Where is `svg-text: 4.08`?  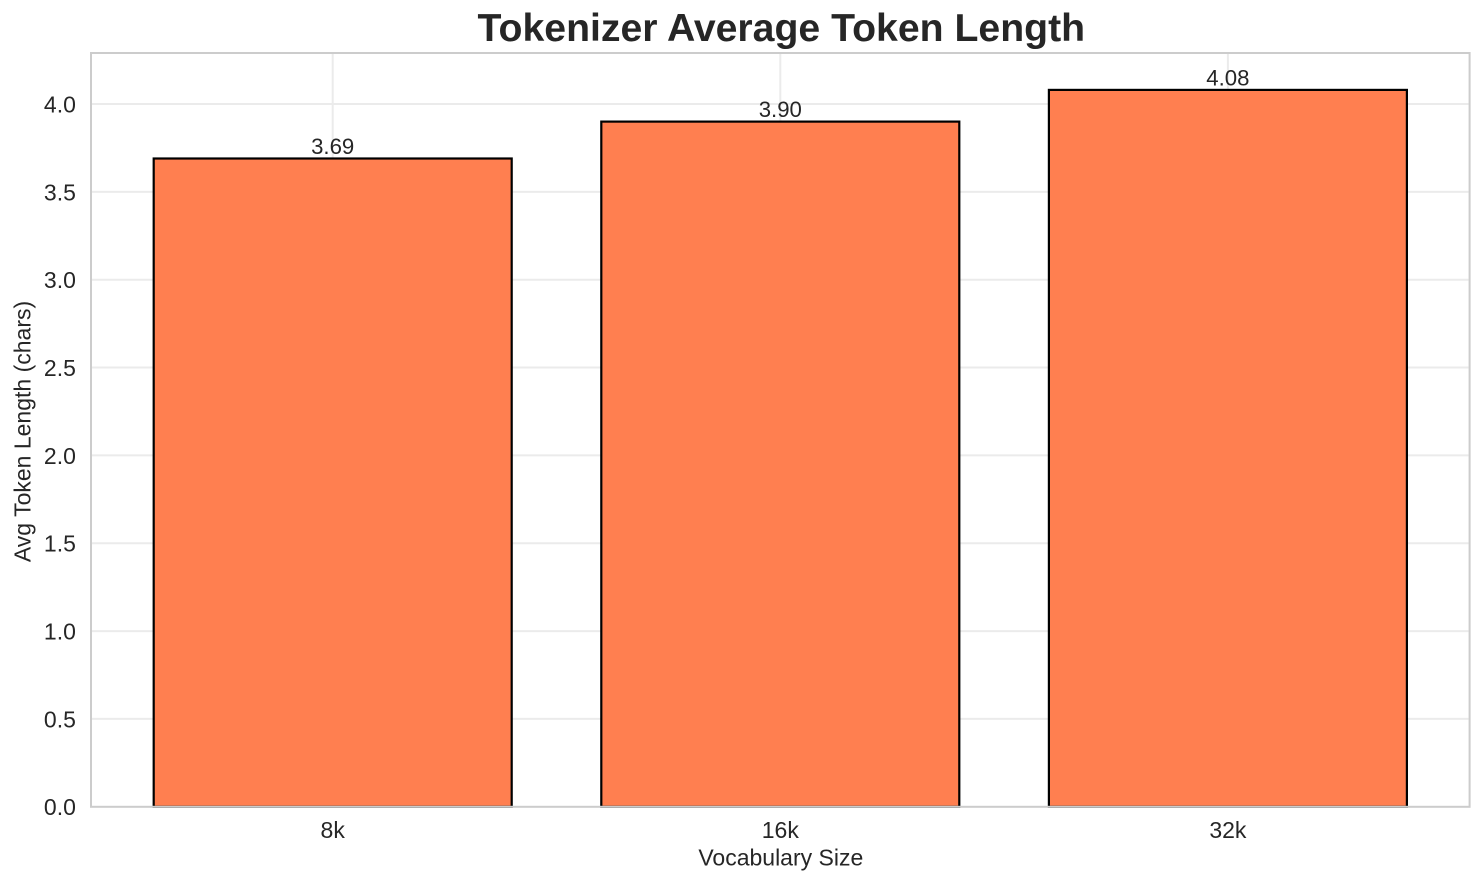 svg-text: 4.08 is located at coordinates (1227, 77).